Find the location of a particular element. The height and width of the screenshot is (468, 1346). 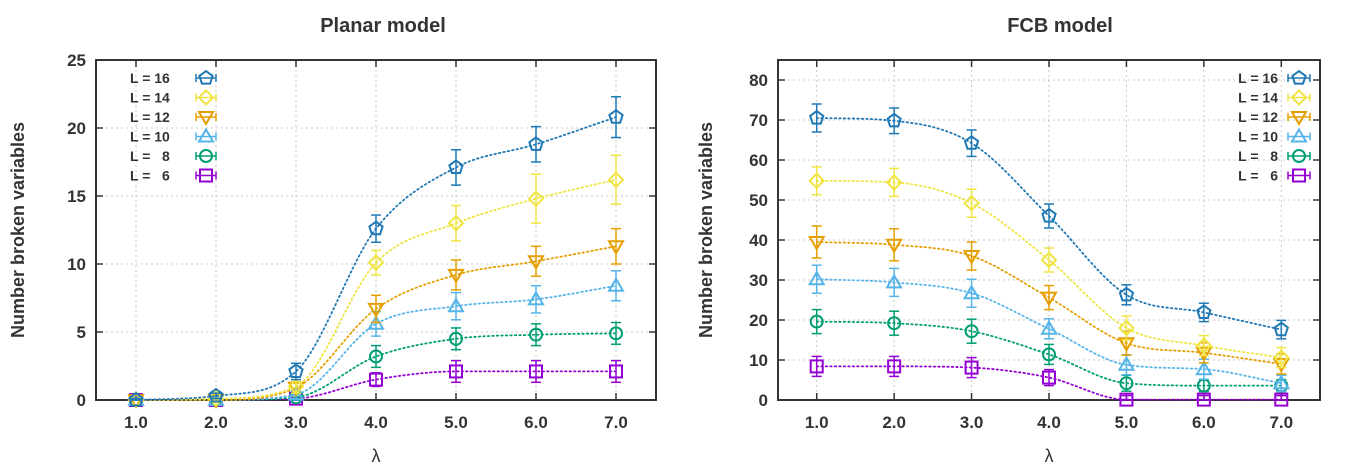

y-tick-label: 20 is located at coordinates (758, 320).